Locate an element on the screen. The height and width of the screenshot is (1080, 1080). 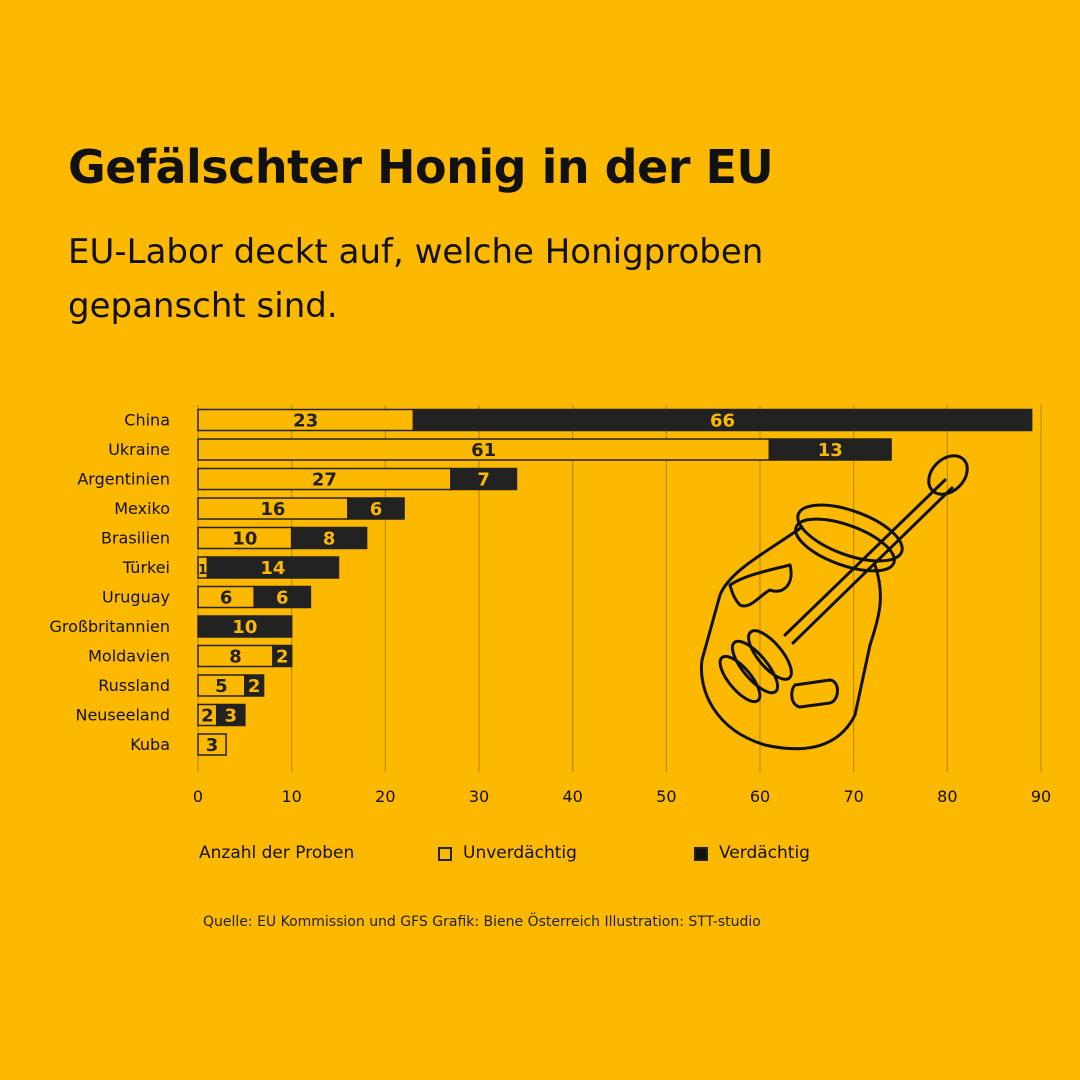
category-label: Uruguay is located at coordinates (136, 597).